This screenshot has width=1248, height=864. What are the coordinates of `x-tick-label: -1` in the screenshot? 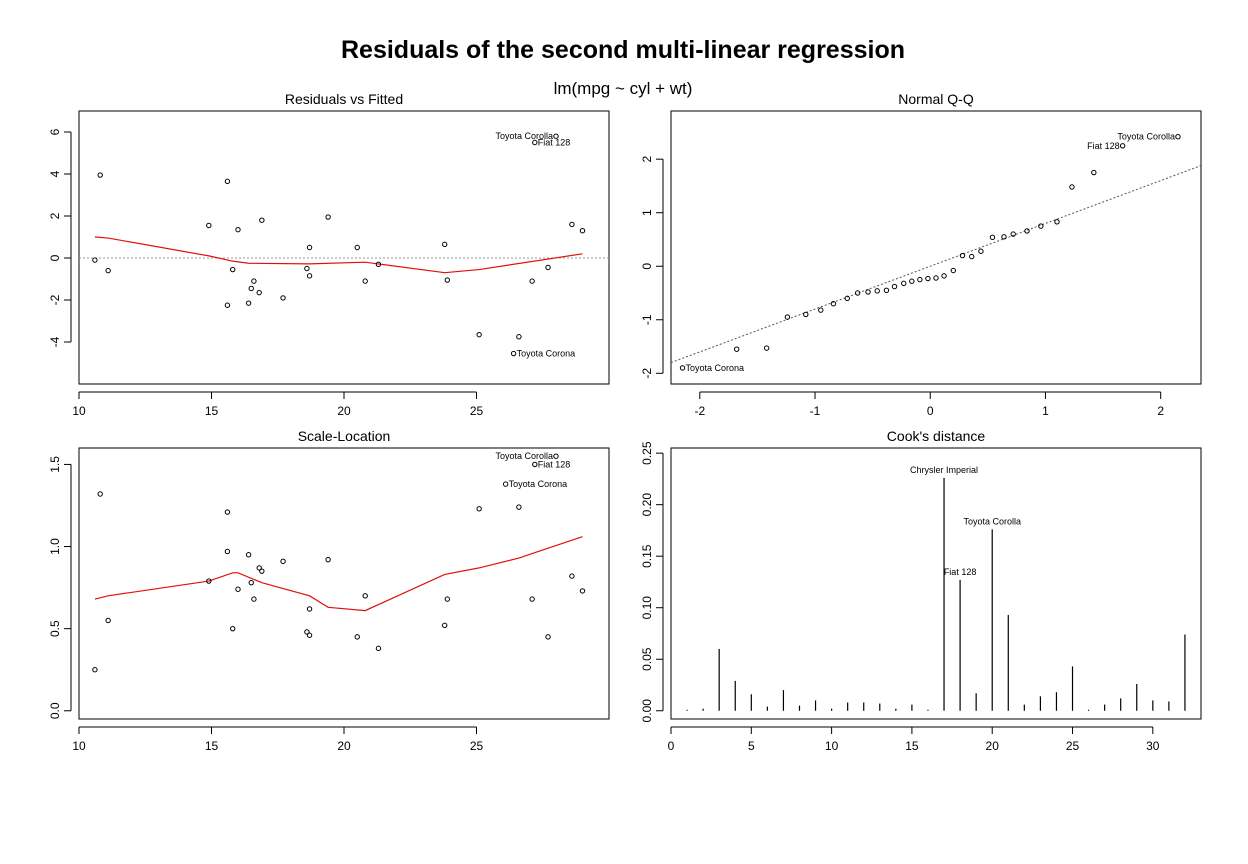 It's located at (815, 411).